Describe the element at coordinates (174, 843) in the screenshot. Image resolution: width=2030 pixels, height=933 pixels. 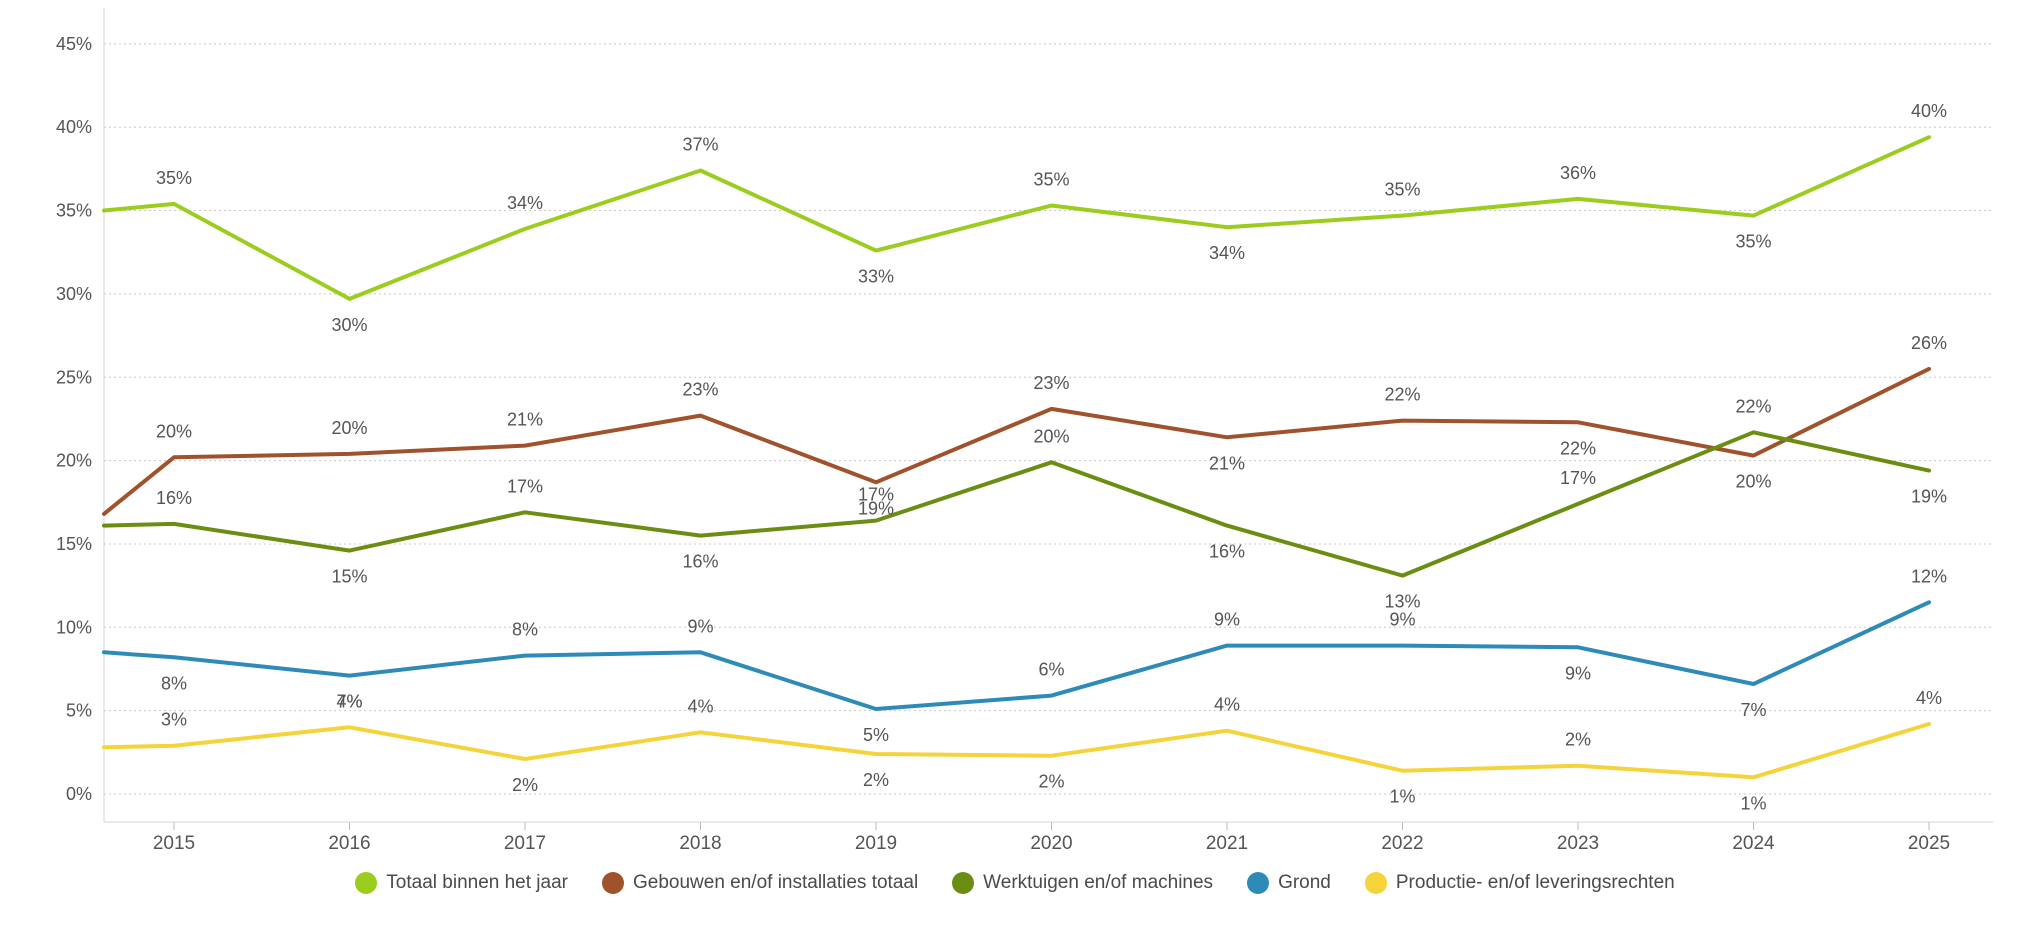
I see `x-tick-label: 2015` at that location.